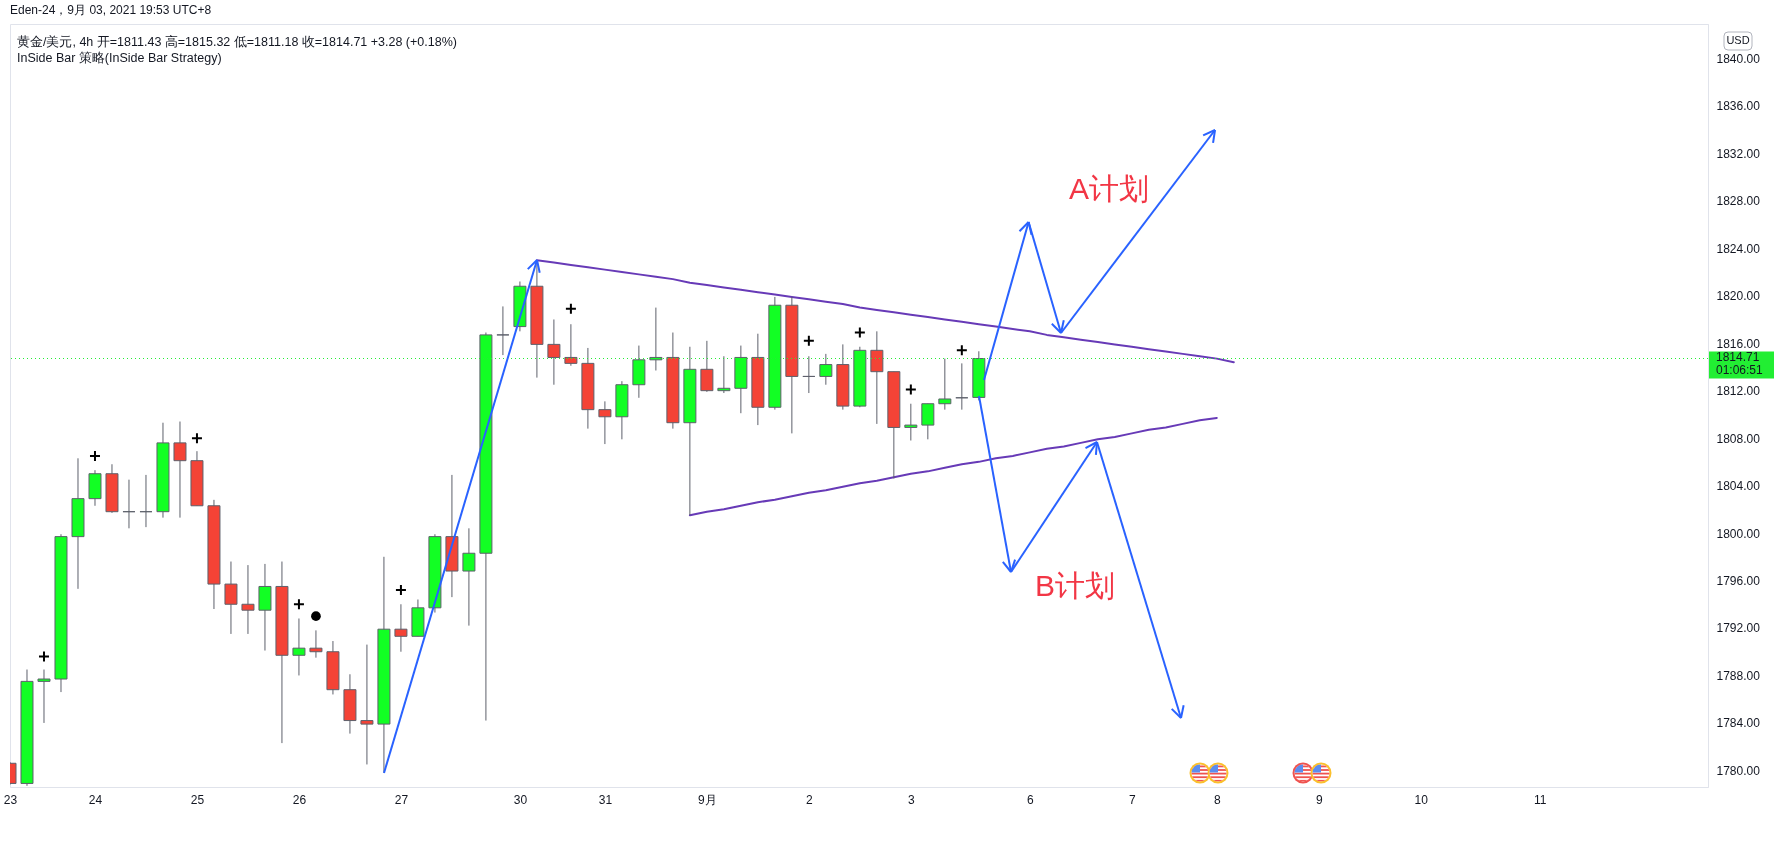 The height and width of the screenshot is (850, 1786). I want to click on y-tick-label: 1832.00, so click(1738, 153).